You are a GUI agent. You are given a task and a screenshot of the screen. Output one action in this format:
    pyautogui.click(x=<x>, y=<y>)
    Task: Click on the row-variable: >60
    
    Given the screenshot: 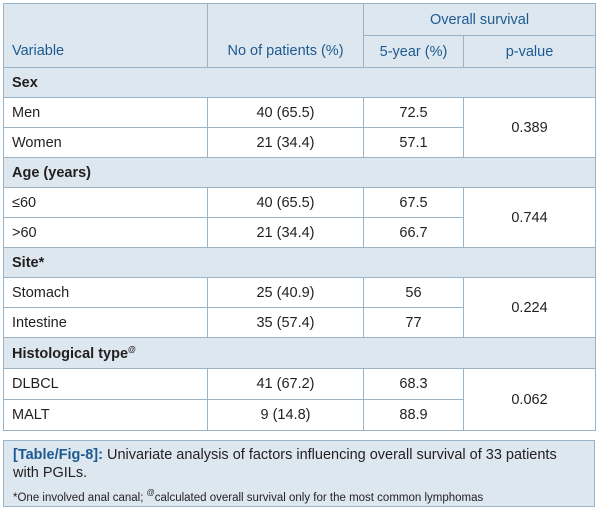 What is the action you would take?
    pyautogui.click(x=105, y=232)
    